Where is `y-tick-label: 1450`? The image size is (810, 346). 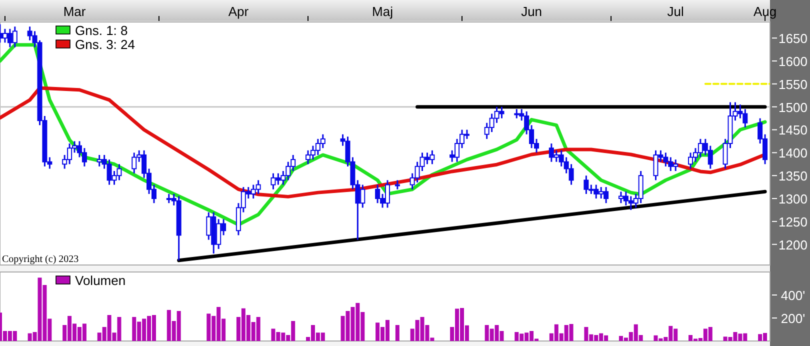 y-tick-label: 1450 is located at coordinates (793, 130).